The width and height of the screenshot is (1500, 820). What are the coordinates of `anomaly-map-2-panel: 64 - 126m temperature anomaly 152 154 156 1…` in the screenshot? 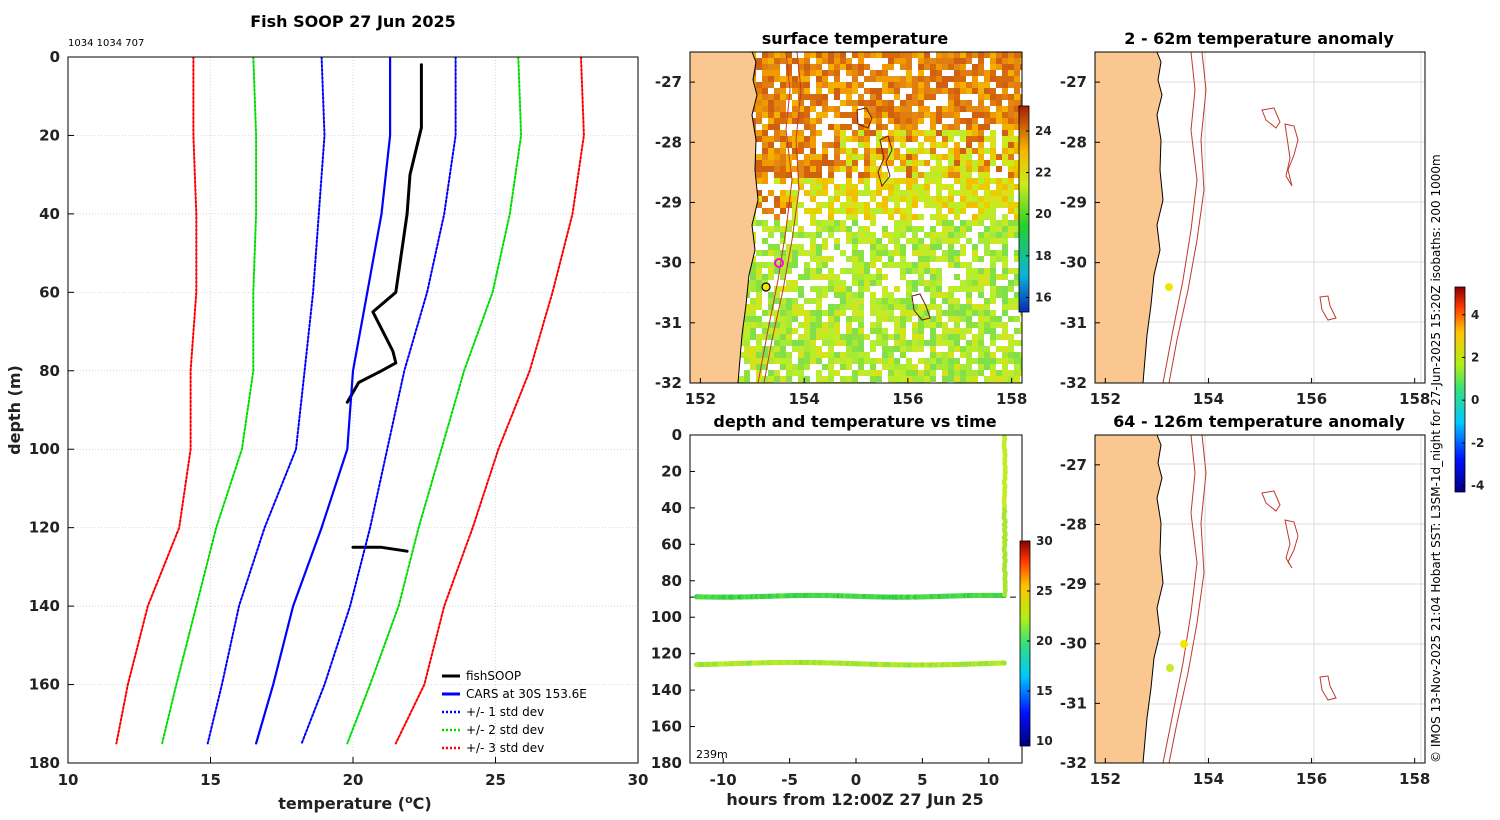 It's located at (1245, 600).